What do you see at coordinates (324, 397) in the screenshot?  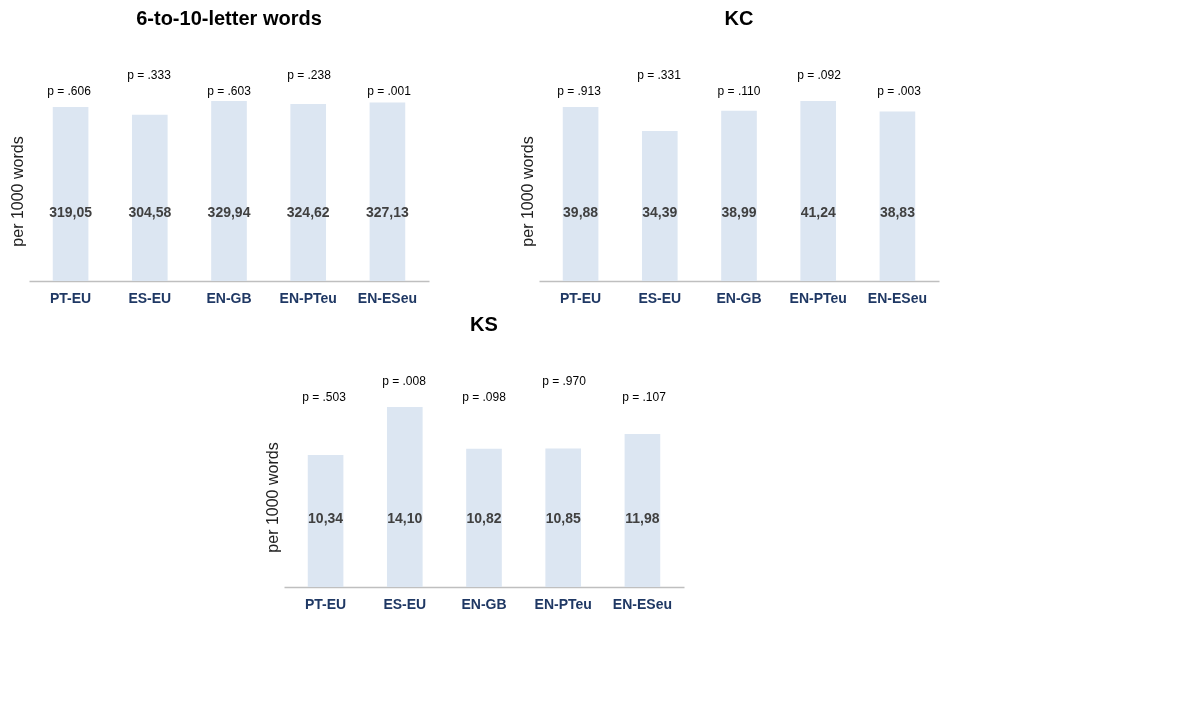 I see `text: p = .503` at bounding box center [324, 397].